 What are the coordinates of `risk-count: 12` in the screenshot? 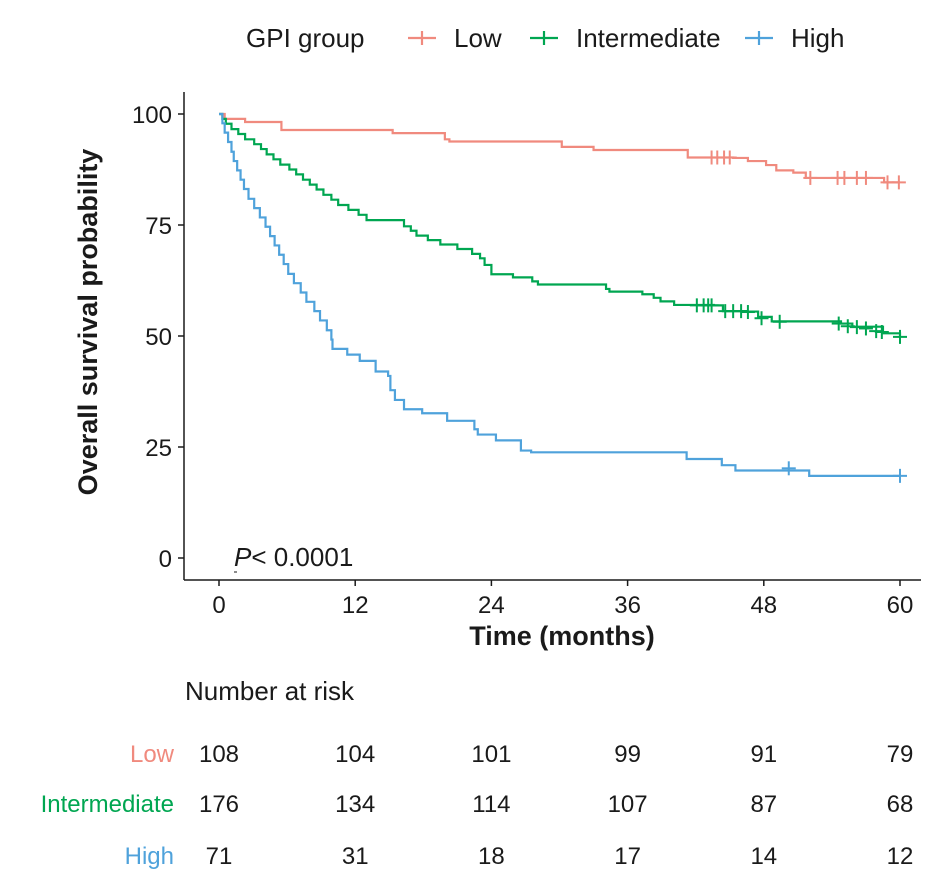 It's located at (900, 856).